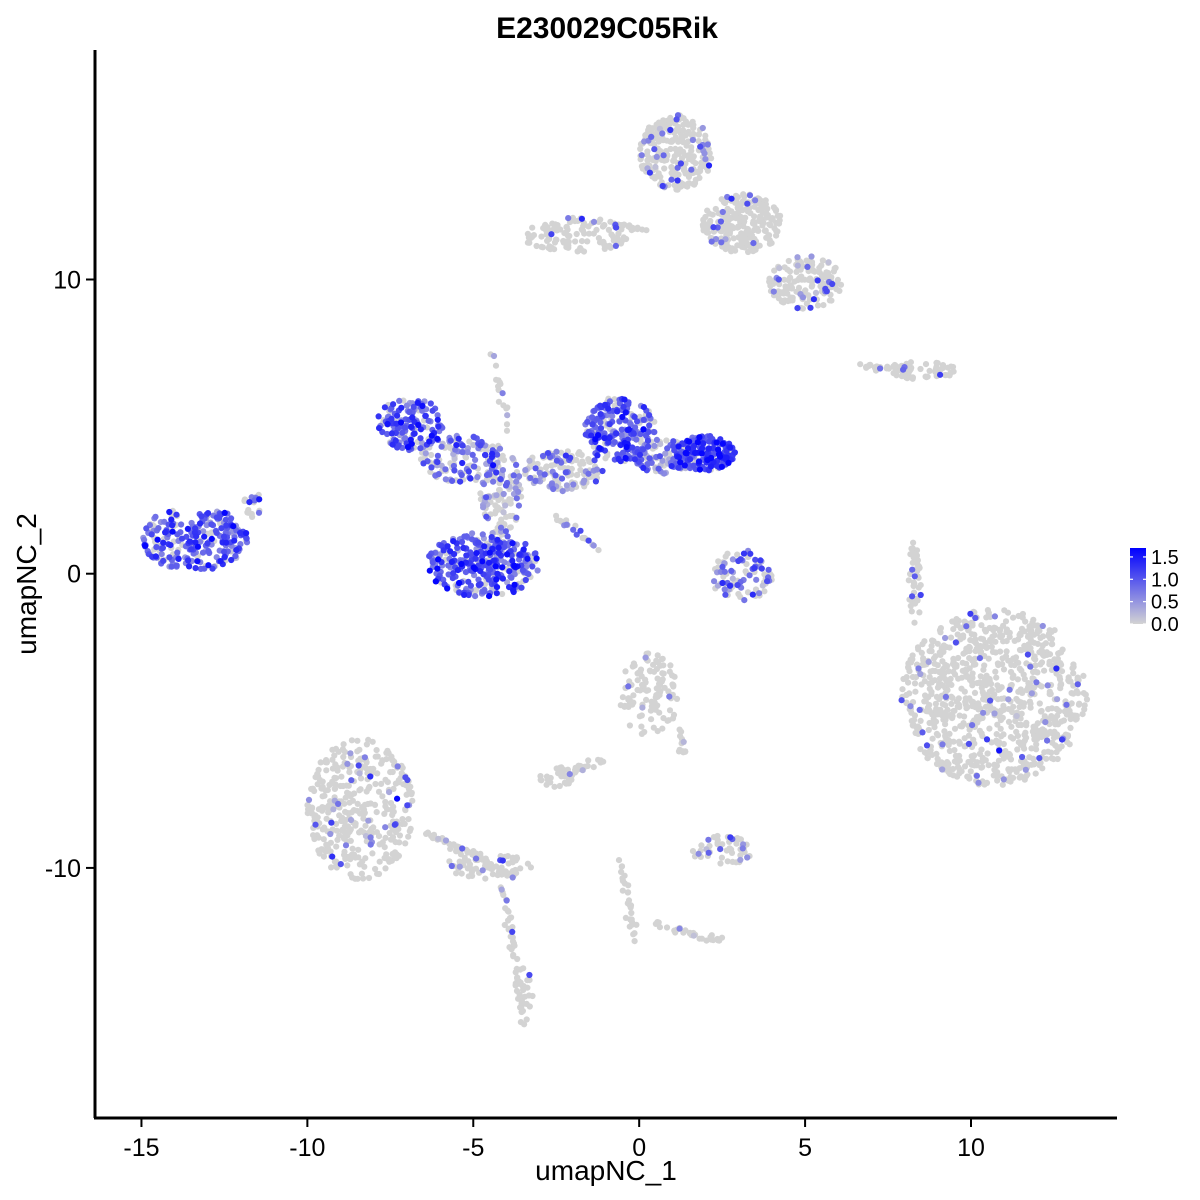  What do you see at coordinates (141, 1148) in the screenshot?
I see `x-tick-label: -15` at bounding box center [141, 1148].